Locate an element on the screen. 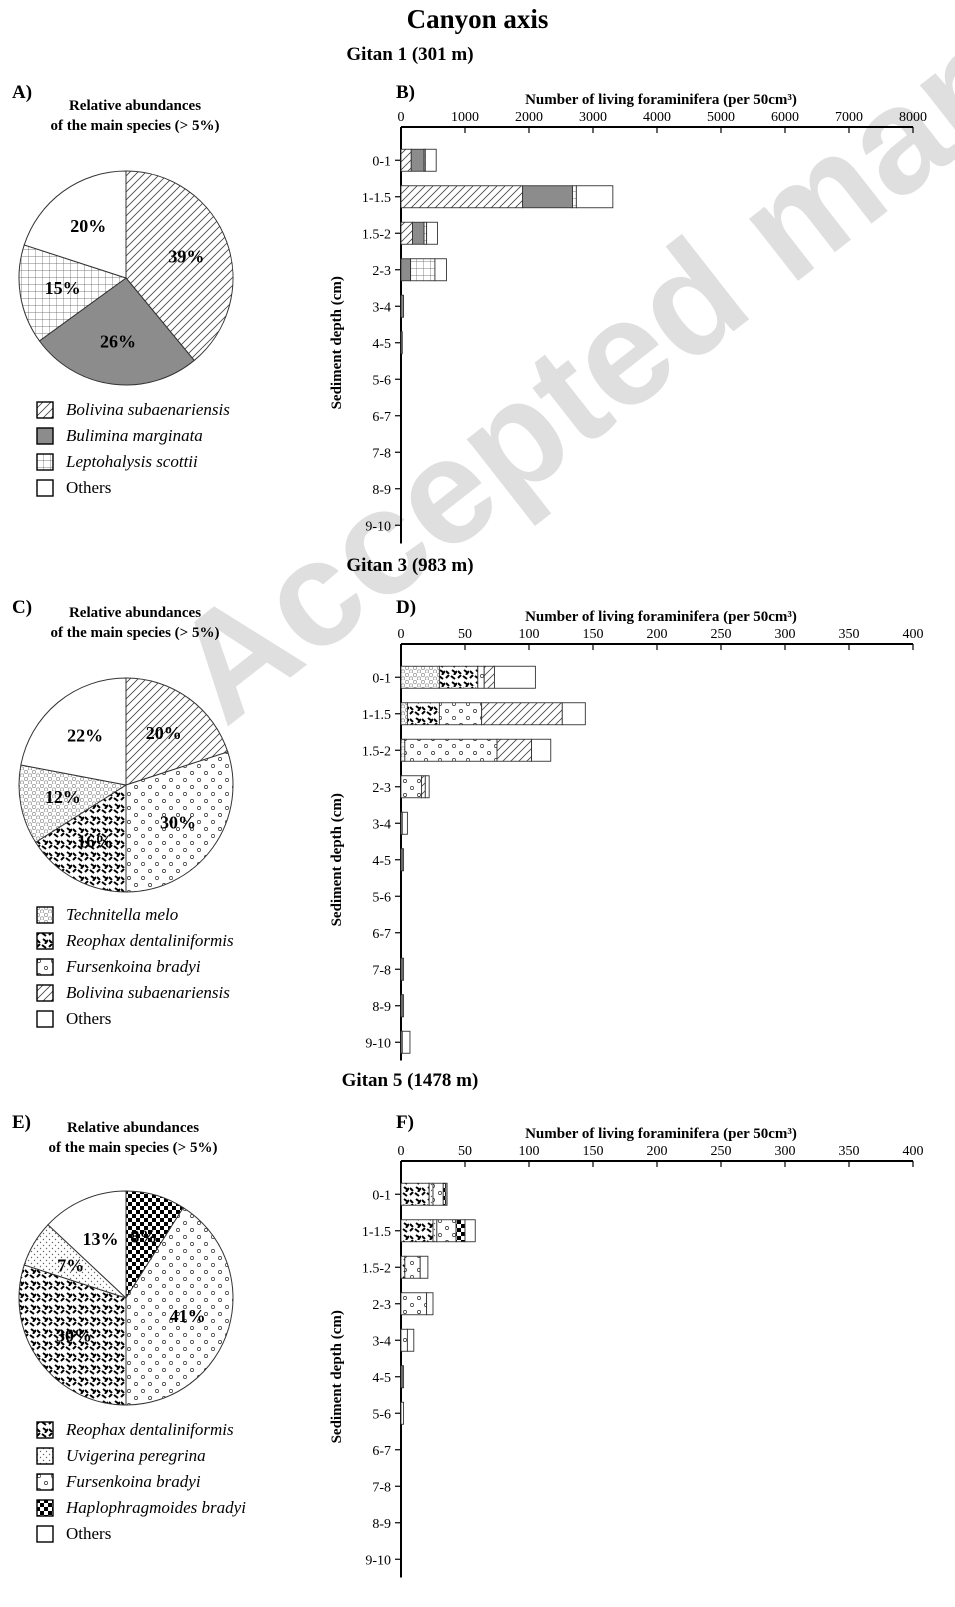  bar-segment-haplophragmoides-bradyi is located at coordinates (460, 1231).